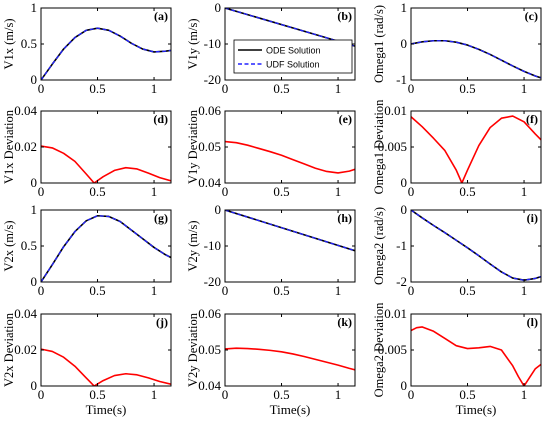  I want to click on y-axis-label: V1y (m/s), so click(193, 43).